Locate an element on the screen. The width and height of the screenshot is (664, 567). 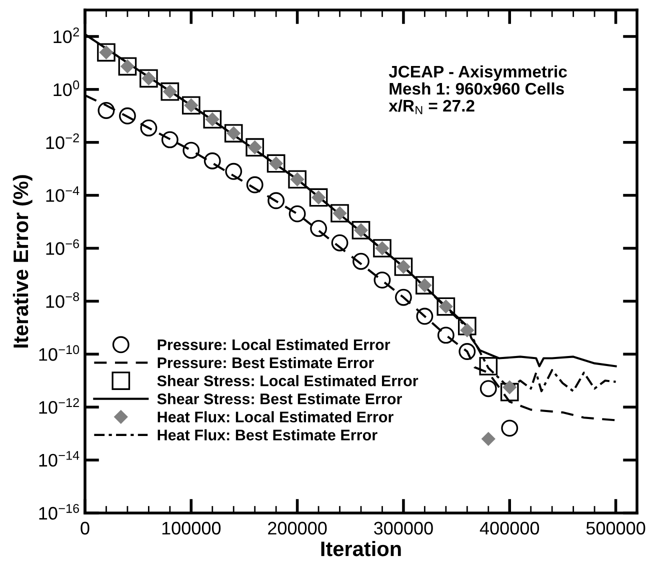
legend-label: Pressure: Best Estimate Error is located at coordinates (266, 362).